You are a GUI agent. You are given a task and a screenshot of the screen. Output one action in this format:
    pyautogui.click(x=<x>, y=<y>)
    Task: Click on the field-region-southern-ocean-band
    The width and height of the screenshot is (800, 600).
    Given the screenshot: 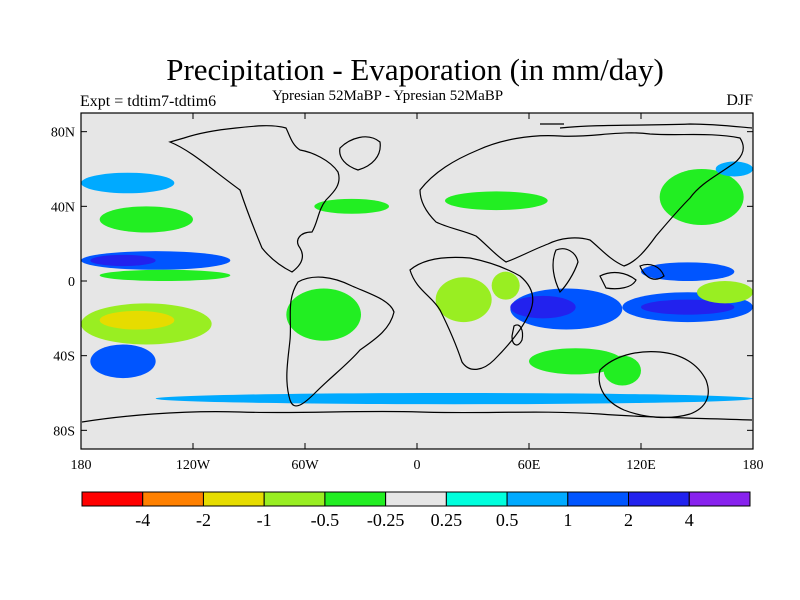 What is the action you would take?
    pyautogui.click(x=454, y=399)
    